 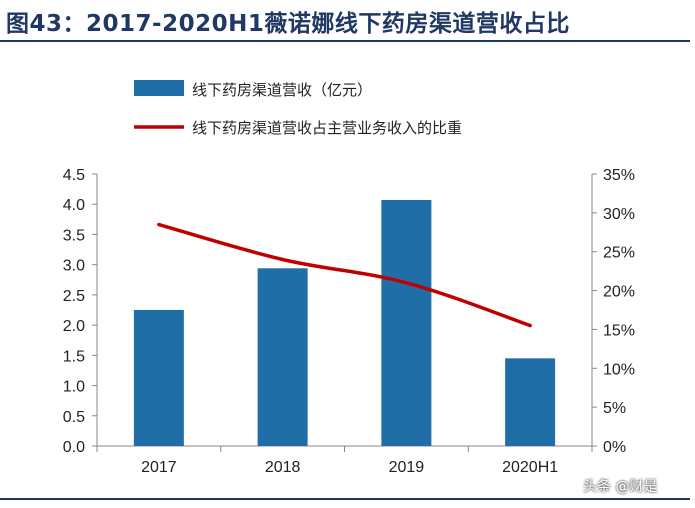 What do you see at coordinates (619, 369) in the screenshot?
I see `right-axis-tick-label: 10%` at bounding box center [619, 369].